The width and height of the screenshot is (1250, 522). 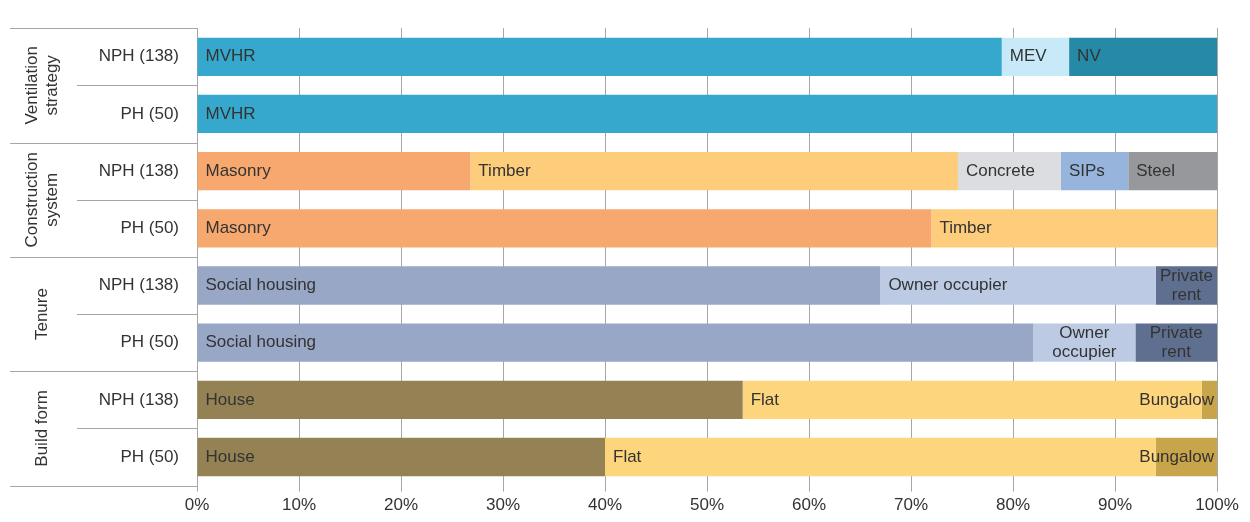 What do you see at coordinates (261, 285) in the screenshot?
I see `series-label: Social housing` at bounding box center [261, 285].